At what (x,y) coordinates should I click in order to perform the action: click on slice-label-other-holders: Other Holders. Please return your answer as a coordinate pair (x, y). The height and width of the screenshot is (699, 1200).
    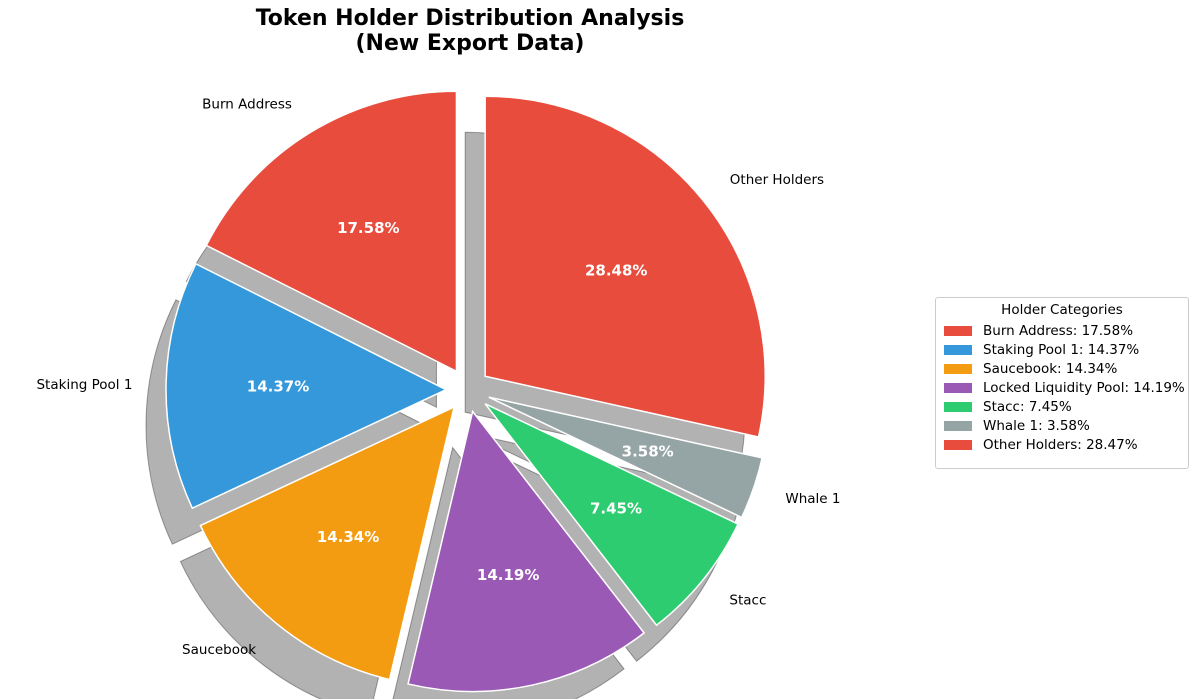
    Looking at the image, I should click on (777, 180).